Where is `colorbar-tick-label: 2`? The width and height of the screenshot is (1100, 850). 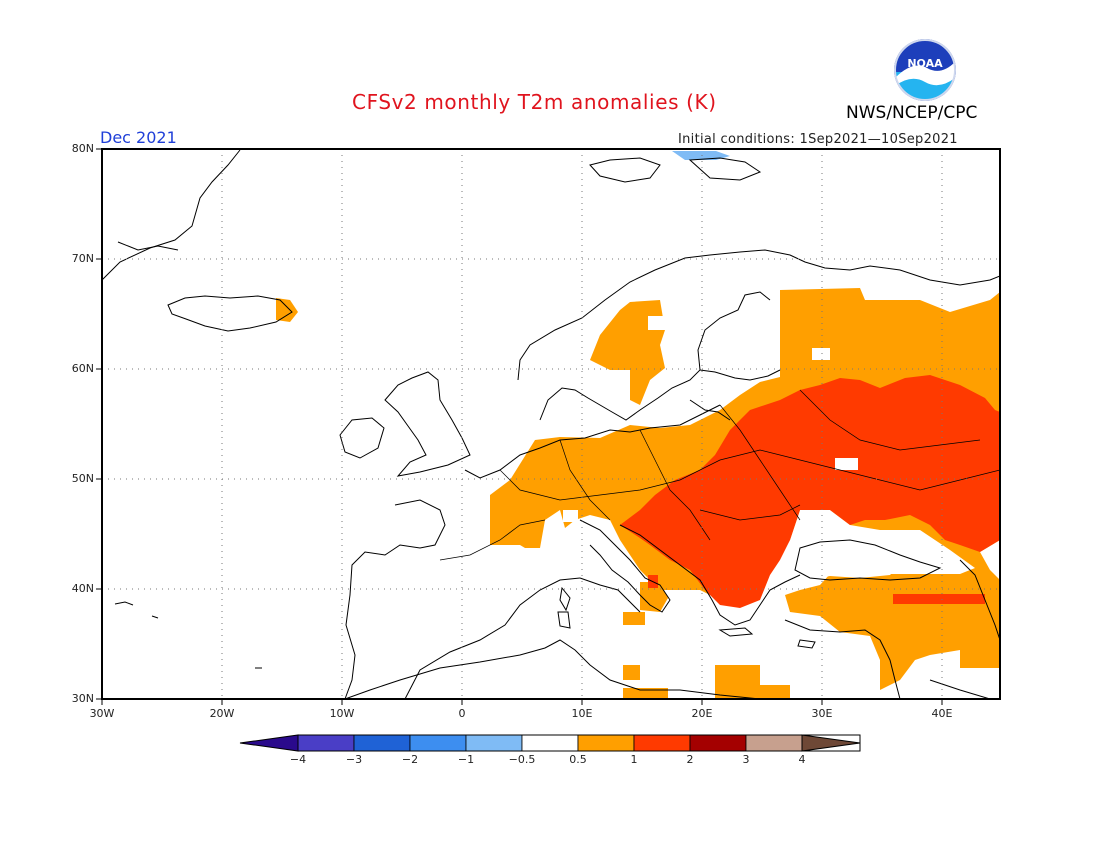 colorbar-tick-label: 2 is located at coordinates (690, 759).